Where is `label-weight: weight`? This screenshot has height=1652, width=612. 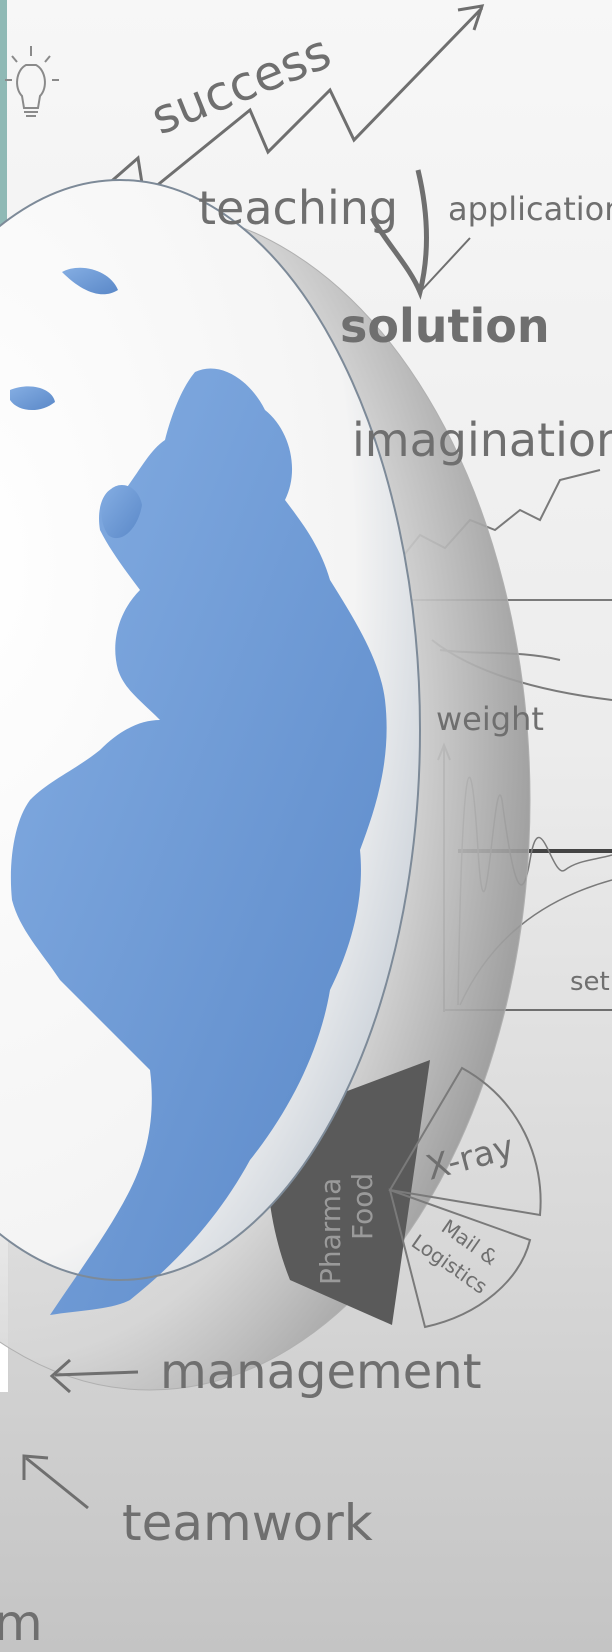 label-weight: weight is located at coordinates (490, 719).